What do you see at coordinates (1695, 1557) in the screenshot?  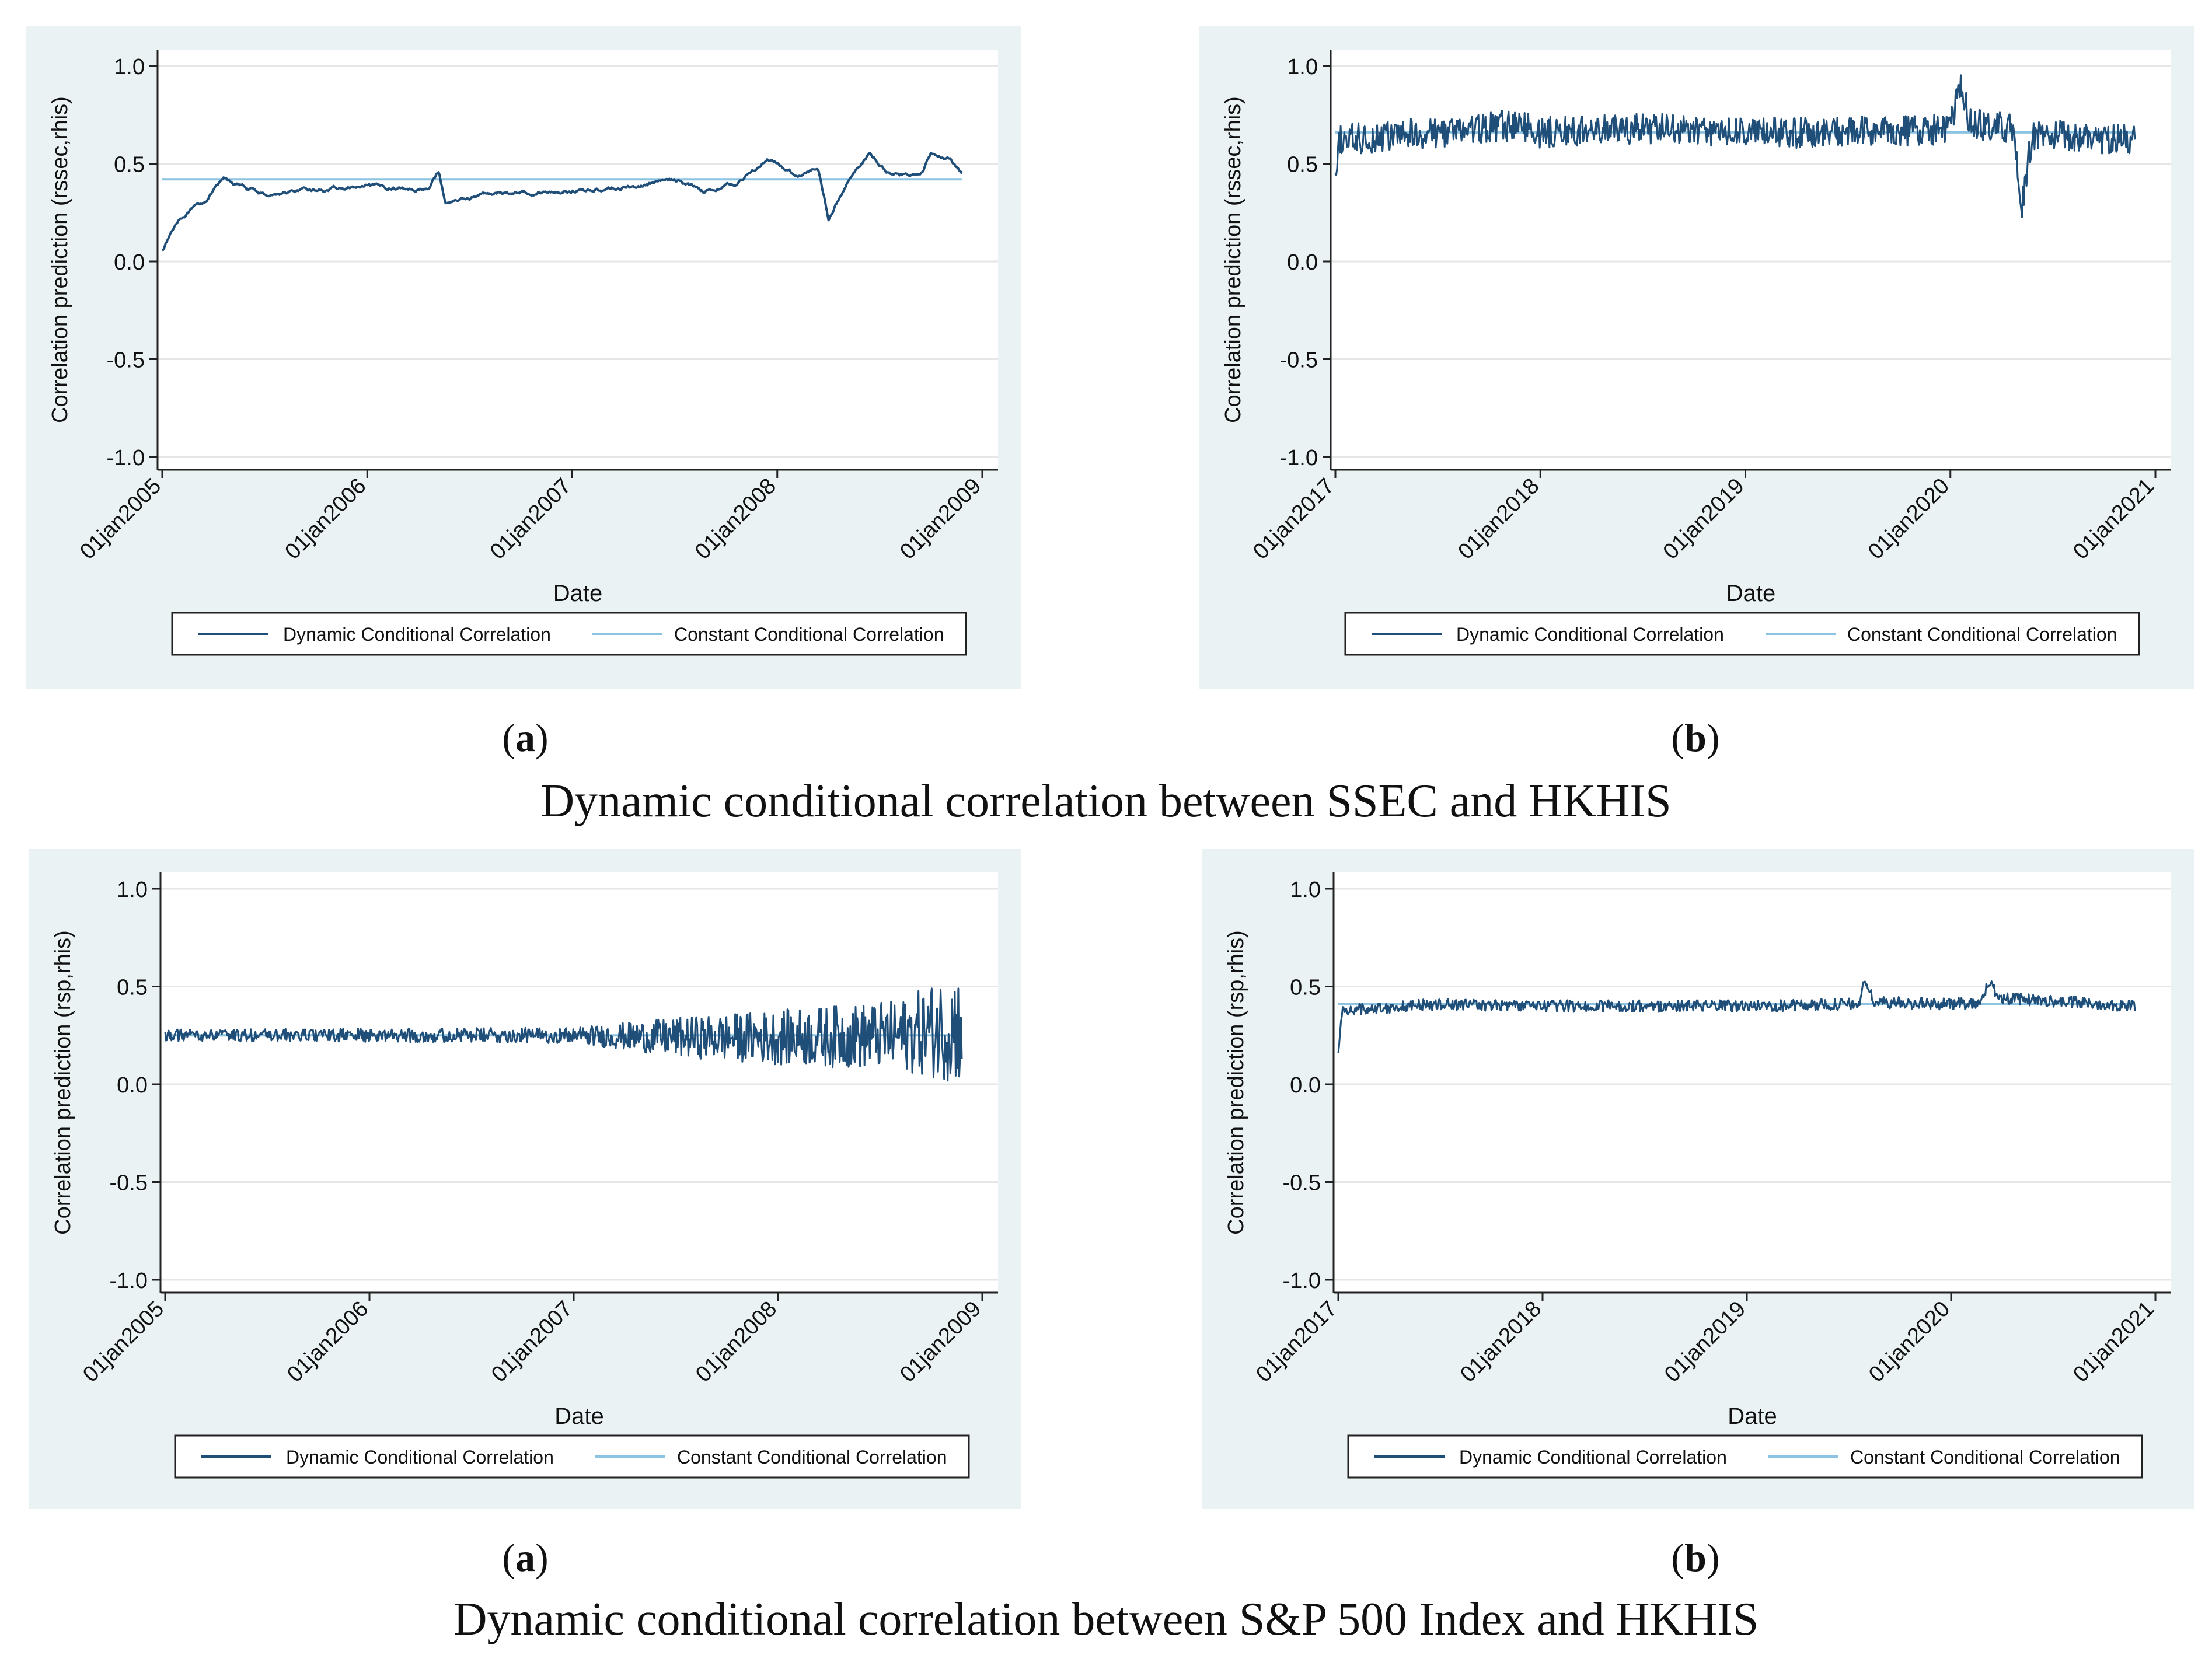 I see `subfigure-label-2b: (b)` at bounding box center [1695, 1557].